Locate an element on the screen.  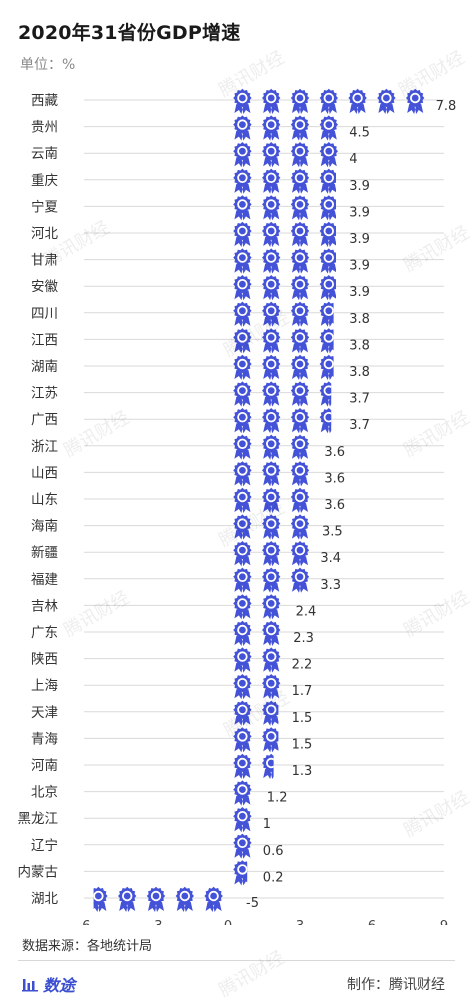
category-label: 四川 is located at coordinates (44, 314).